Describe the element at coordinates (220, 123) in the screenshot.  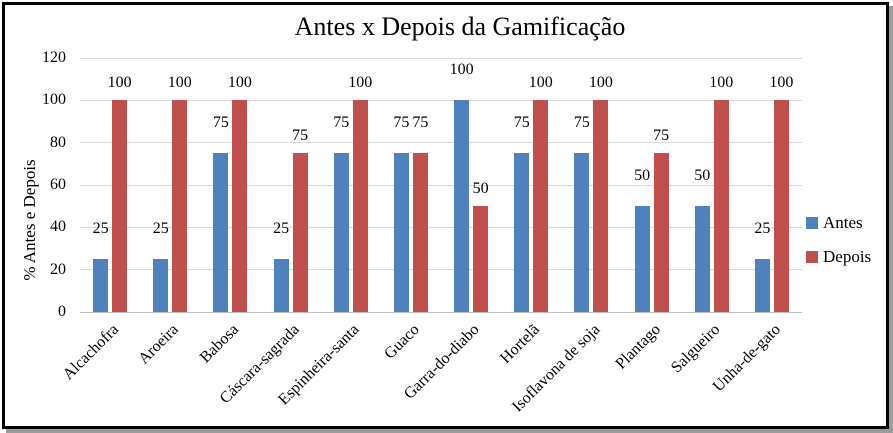
I see `value-label-antes-2: 75` at that location.